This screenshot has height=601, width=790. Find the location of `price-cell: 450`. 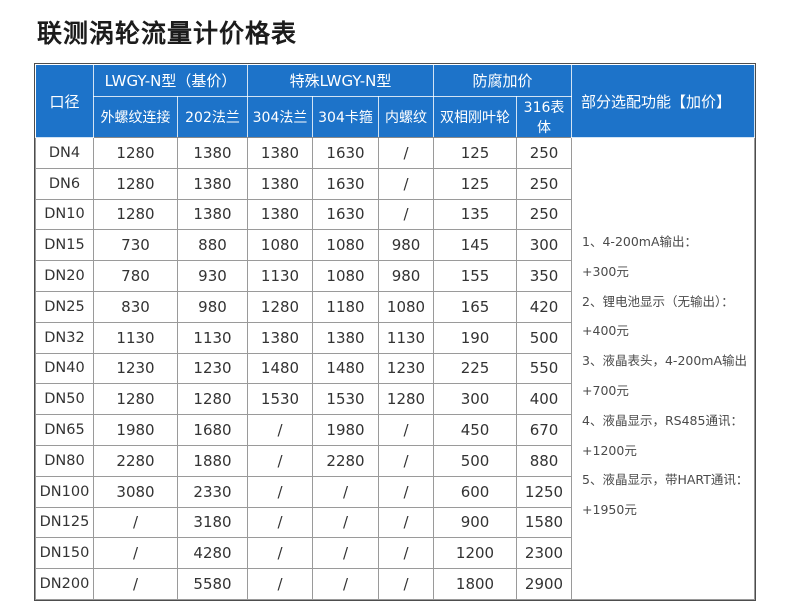

price-cell: 450 is located at coordinates (475, 430).